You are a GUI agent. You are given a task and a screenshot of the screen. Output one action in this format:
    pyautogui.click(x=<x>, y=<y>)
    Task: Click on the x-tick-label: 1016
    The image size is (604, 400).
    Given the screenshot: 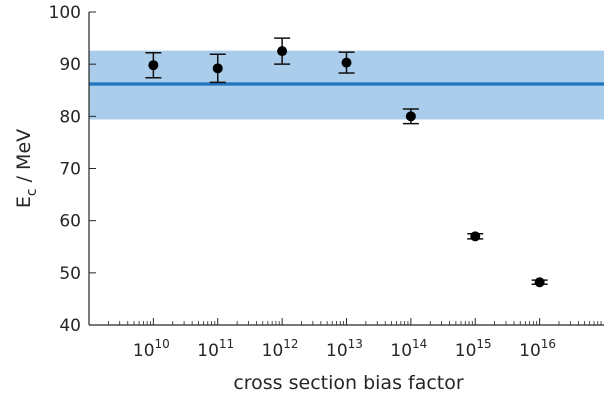 What is the action you would take?
    pyautogui.click(x=537, y=349)
    